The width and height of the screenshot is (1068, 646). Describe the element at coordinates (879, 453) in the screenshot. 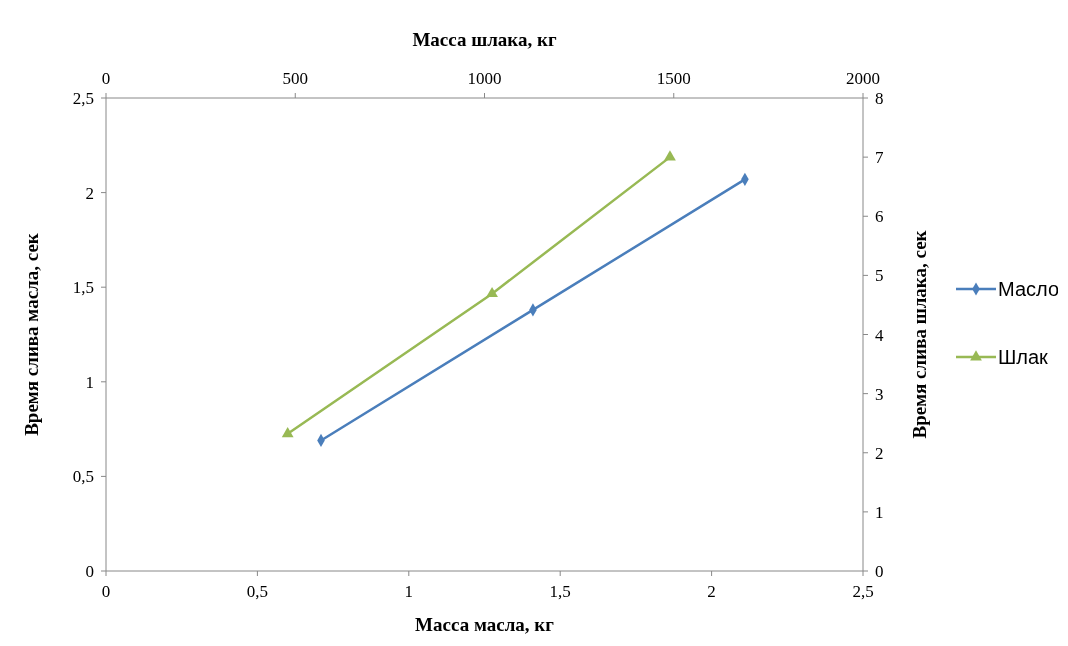

I see `y2-tick-label: 2` at that location.